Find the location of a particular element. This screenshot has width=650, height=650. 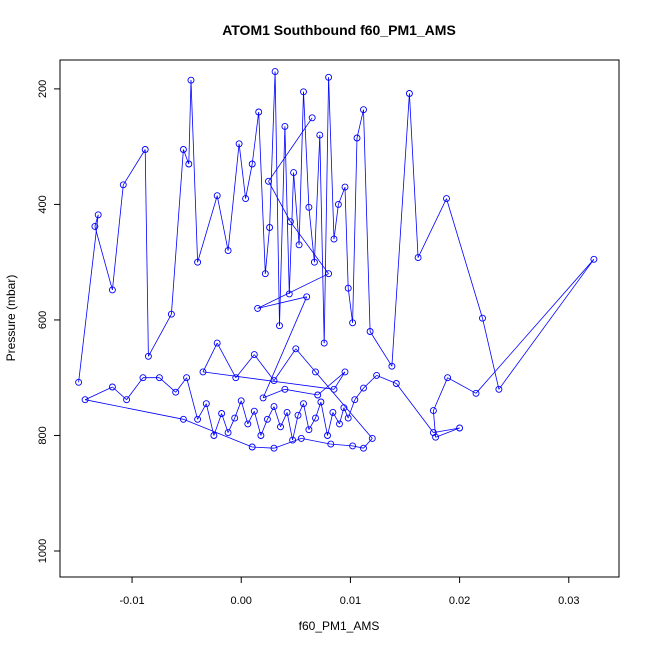

x-axis-label: f60_PM1_AMS is located at coordinates (339, 626).